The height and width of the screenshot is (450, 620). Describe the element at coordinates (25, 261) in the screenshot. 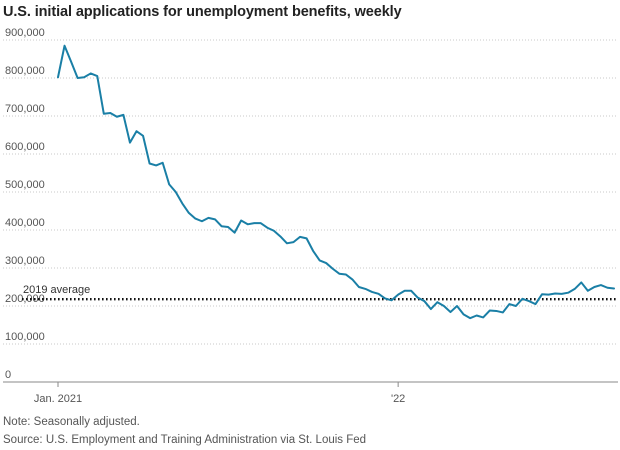

I see `y-tick-label: 300,000` at that location.